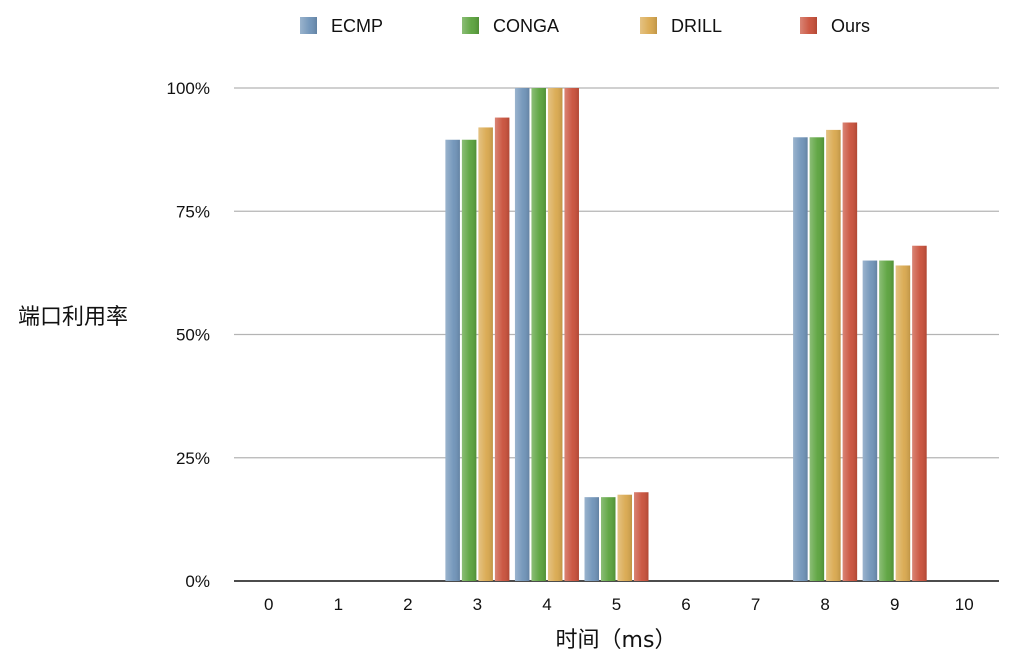 Image resolution: width=1023 pixels, height=659 pixels. I want to click on x-tick-label: 10, so click(964, 604).